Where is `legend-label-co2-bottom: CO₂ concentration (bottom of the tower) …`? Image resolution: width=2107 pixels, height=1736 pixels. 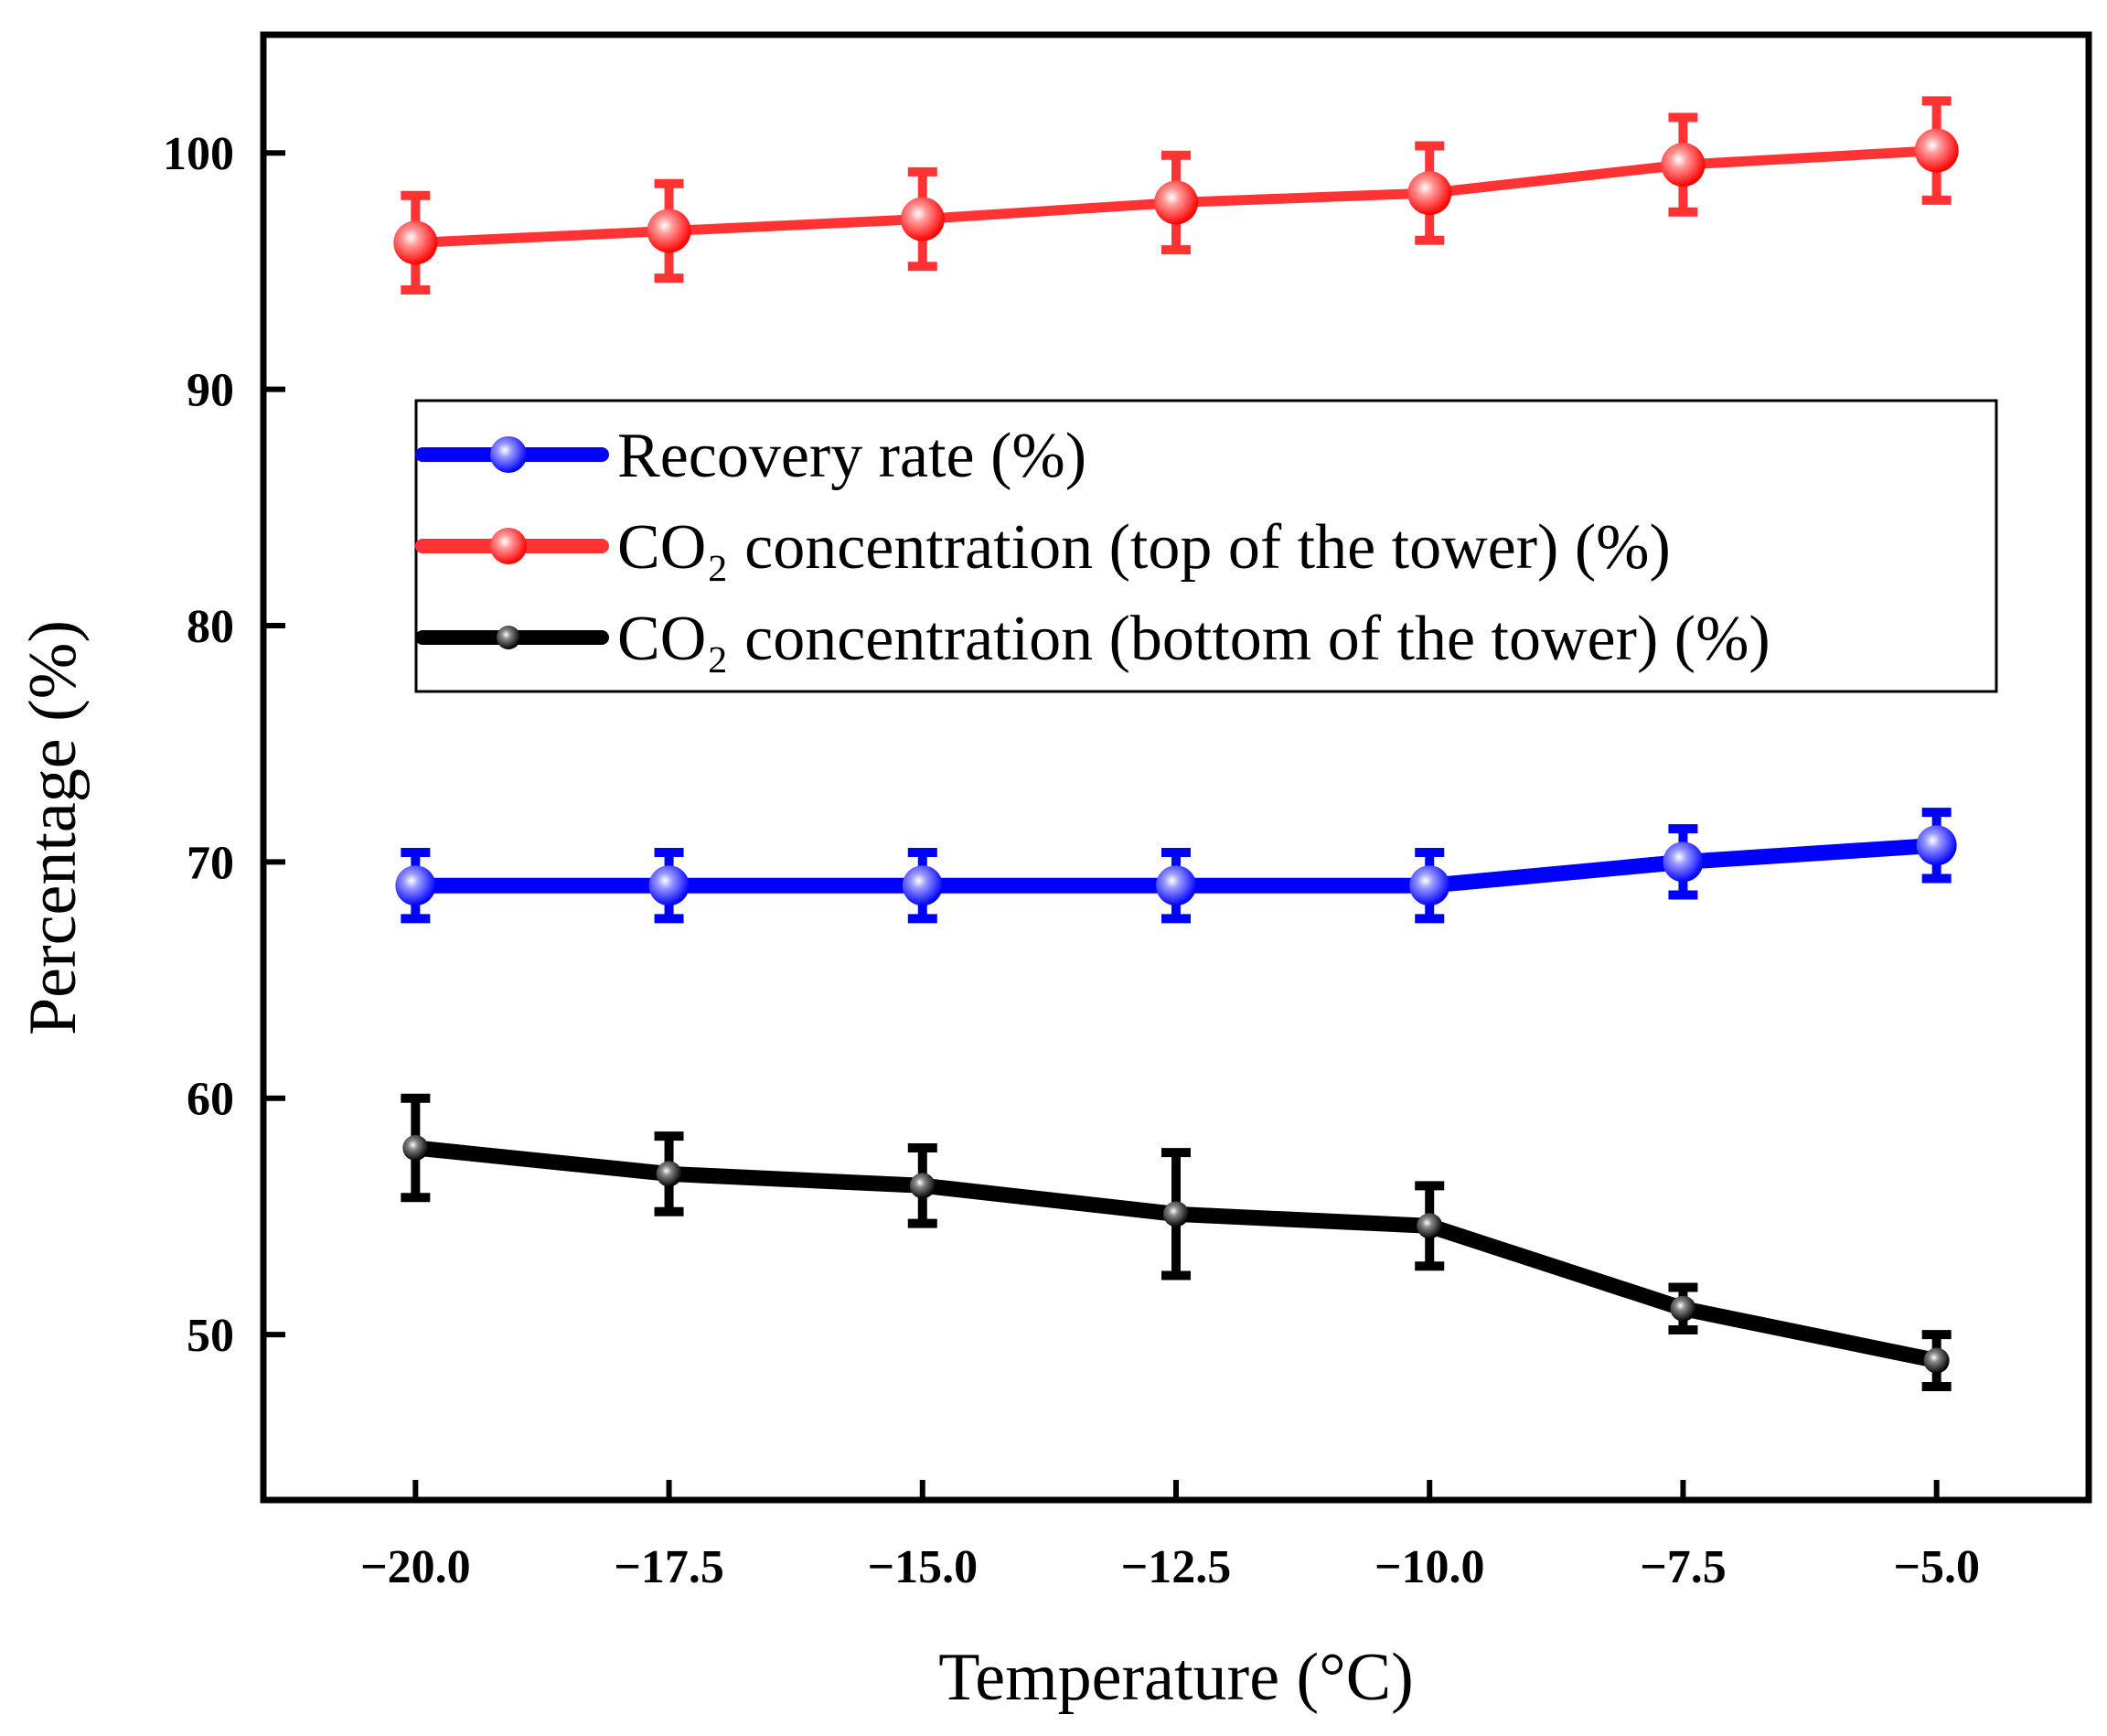 legend-label-co2-bottom: CO₂ concentration (bottom of the tower) … is located at coordinates (1193, 639).